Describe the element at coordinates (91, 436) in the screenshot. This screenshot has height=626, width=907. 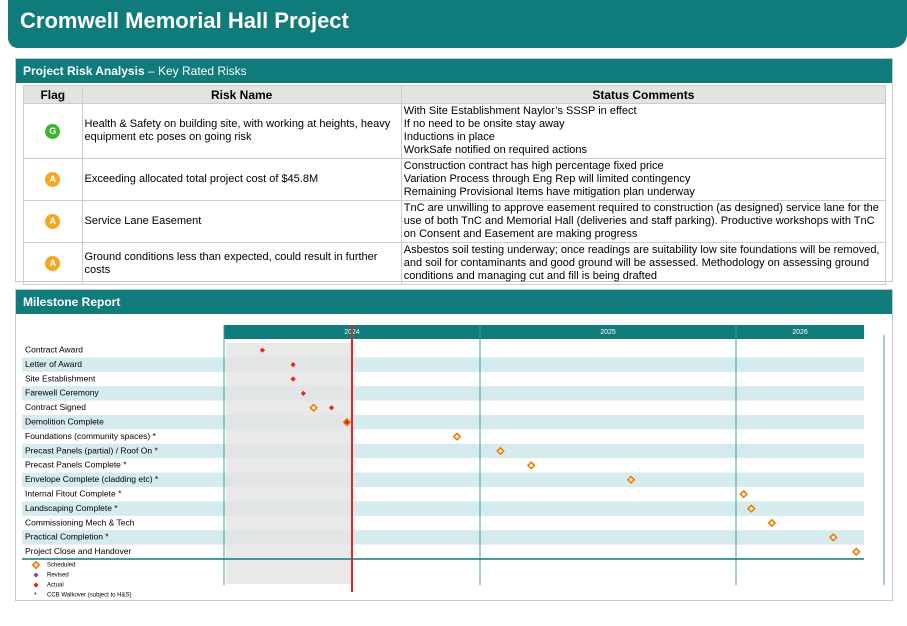
I see `milestone-label: Foundations (community spaces) *` at that location.